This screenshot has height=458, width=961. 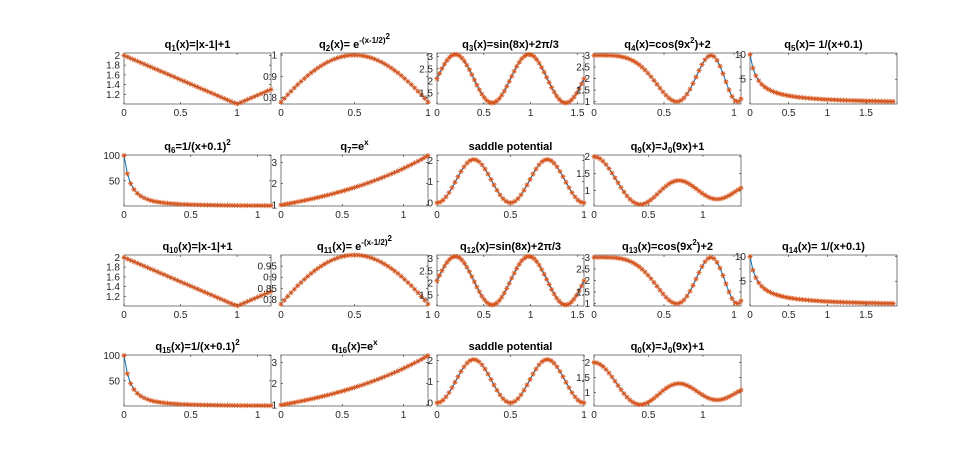 What do you see at coordinates (345, 277) in the screenshot?
I see `subplot-11: q11(x)= e-(x-1/2)20 0.5 10.80.850.90.95` at bounding box center [345, 277].